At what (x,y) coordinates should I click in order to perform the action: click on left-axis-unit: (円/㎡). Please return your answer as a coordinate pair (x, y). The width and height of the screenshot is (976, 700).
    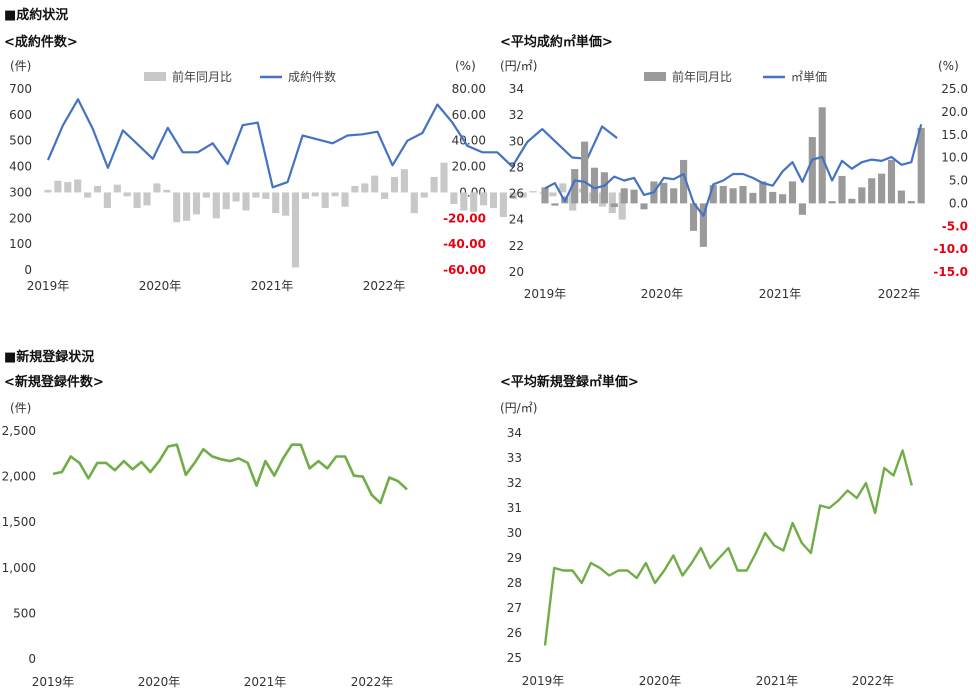
    Looking at the image, I should click on (518, 66).